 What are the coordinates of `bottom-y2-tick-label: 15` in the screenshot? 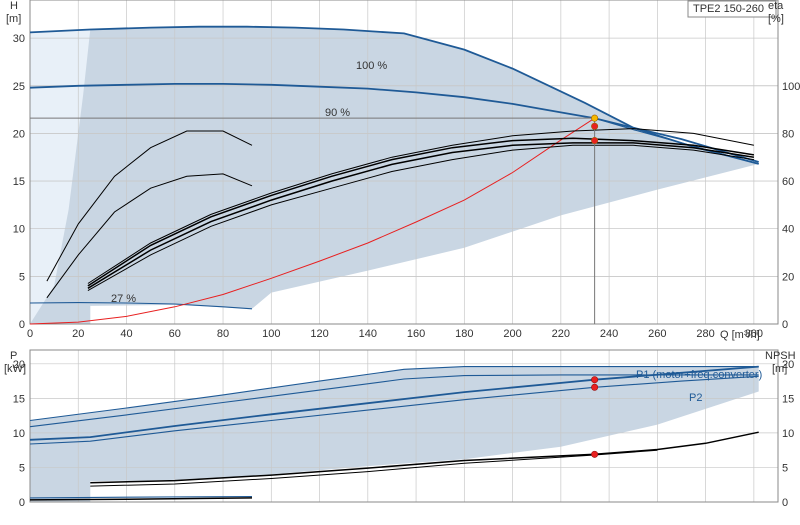 It's located at (788, 399).